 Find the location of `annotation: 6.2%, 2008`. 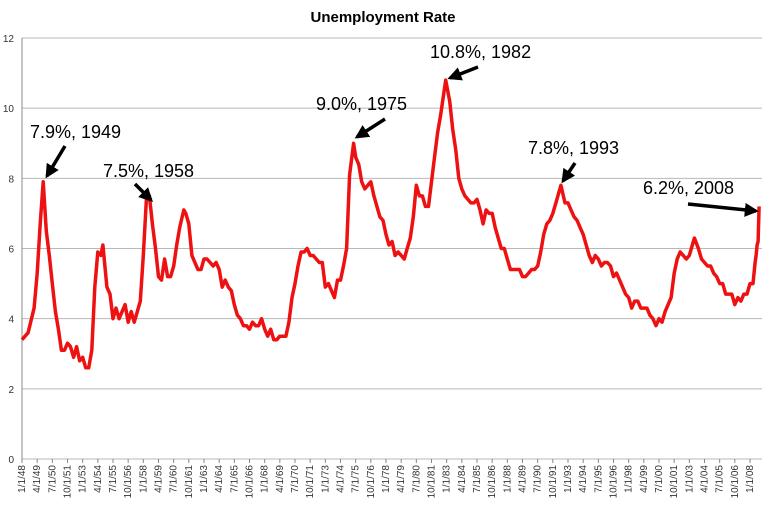

annotation: 6.2%, 2008 is located at coordinates (688, 188).